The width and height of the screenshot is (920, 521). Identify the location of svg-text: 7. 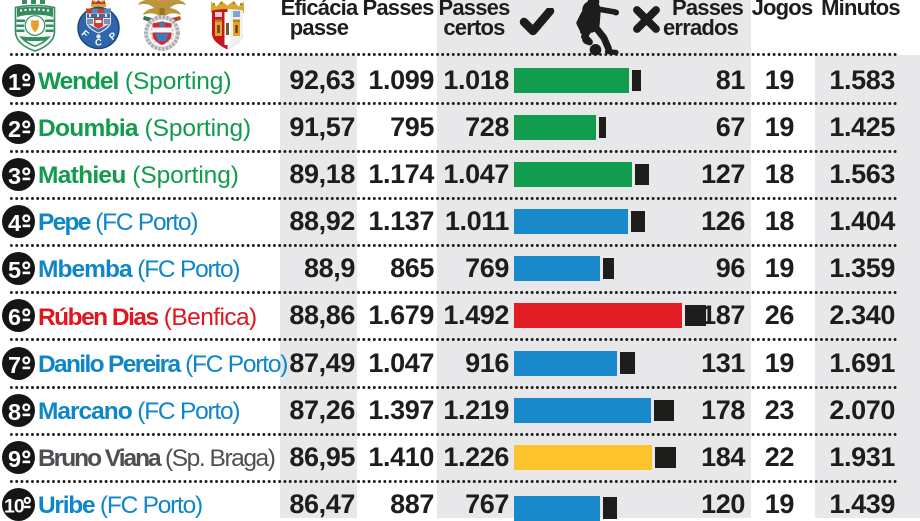
(13, 365).